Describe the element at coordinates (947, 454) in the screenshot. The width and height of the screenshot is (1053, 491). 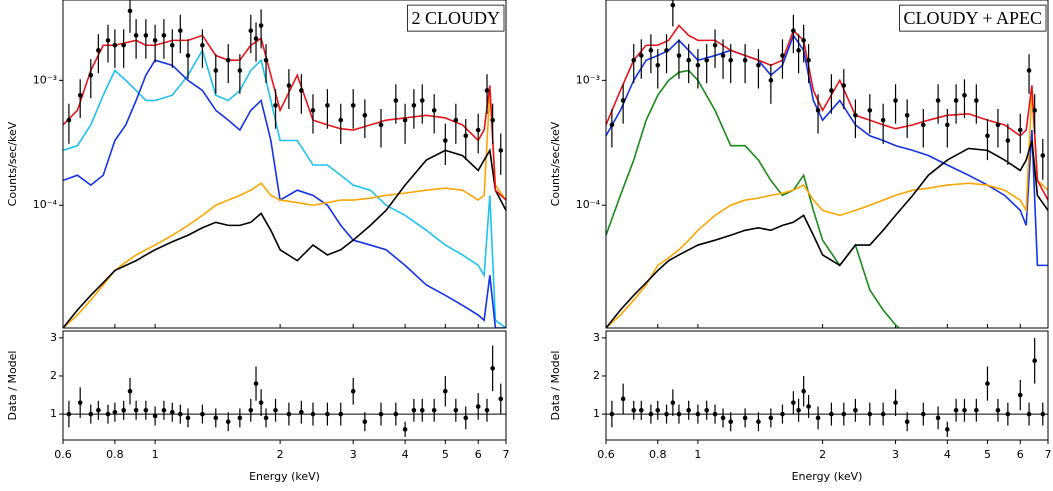
I see `x-tick-label: 4` at that location.